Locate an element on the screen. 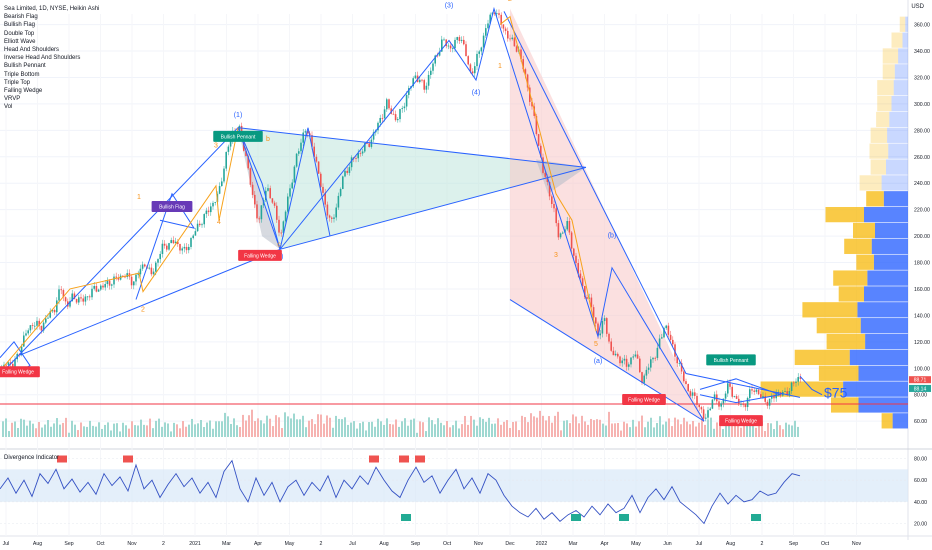 Image resolution: width=932 pixels, height=550 pixels. bull-divergence-tag is located at coordinates (624, 517).